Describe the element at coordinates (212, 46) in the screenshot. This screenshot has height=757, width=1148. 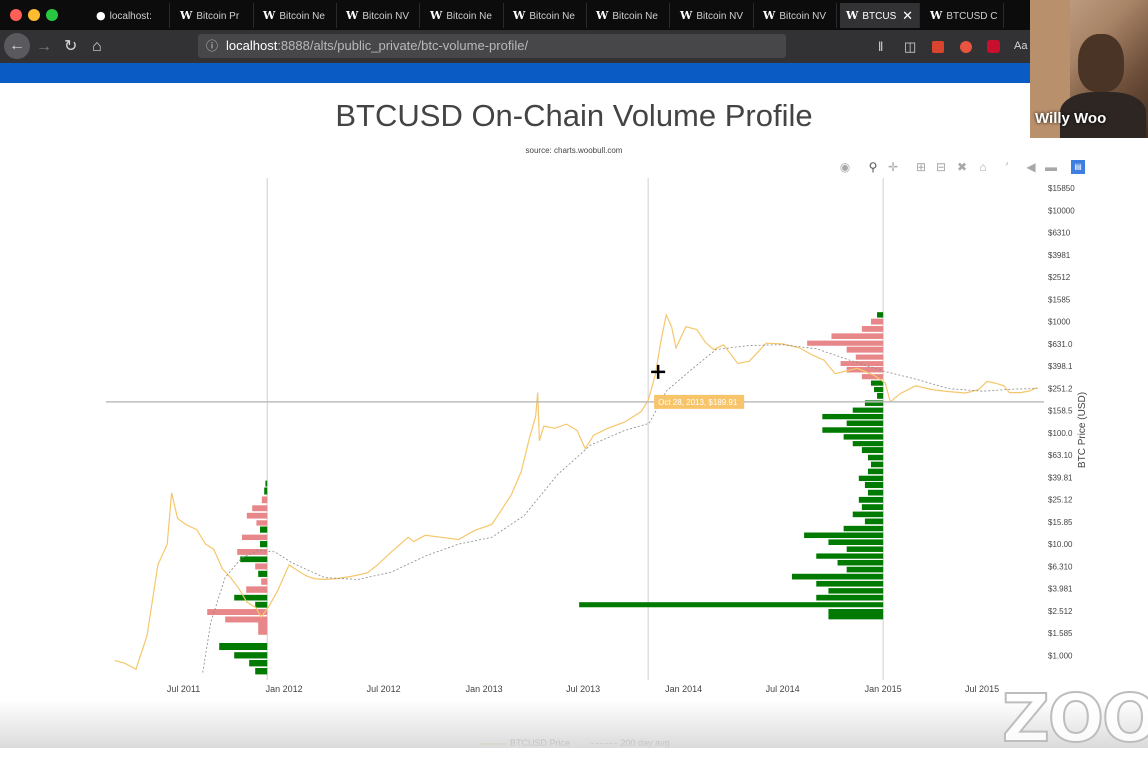
I see `info-icon: ⓘ` at that location.